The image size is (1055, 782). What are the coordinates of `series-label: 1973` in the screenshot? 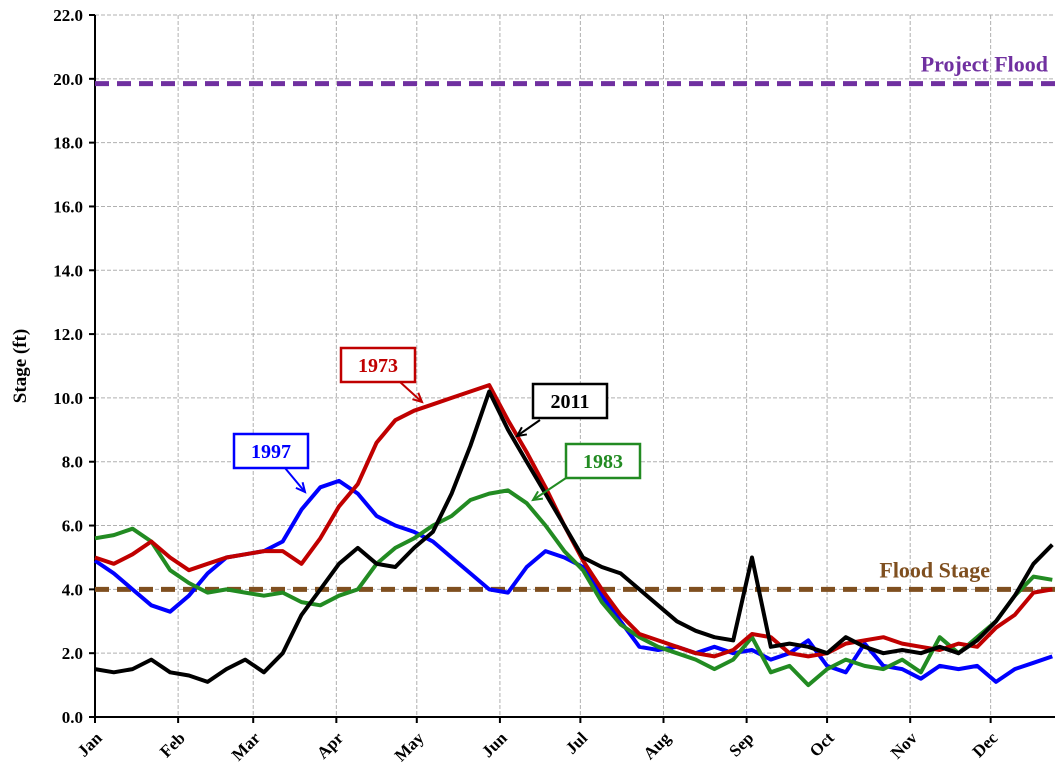 It's located at (378, 366).